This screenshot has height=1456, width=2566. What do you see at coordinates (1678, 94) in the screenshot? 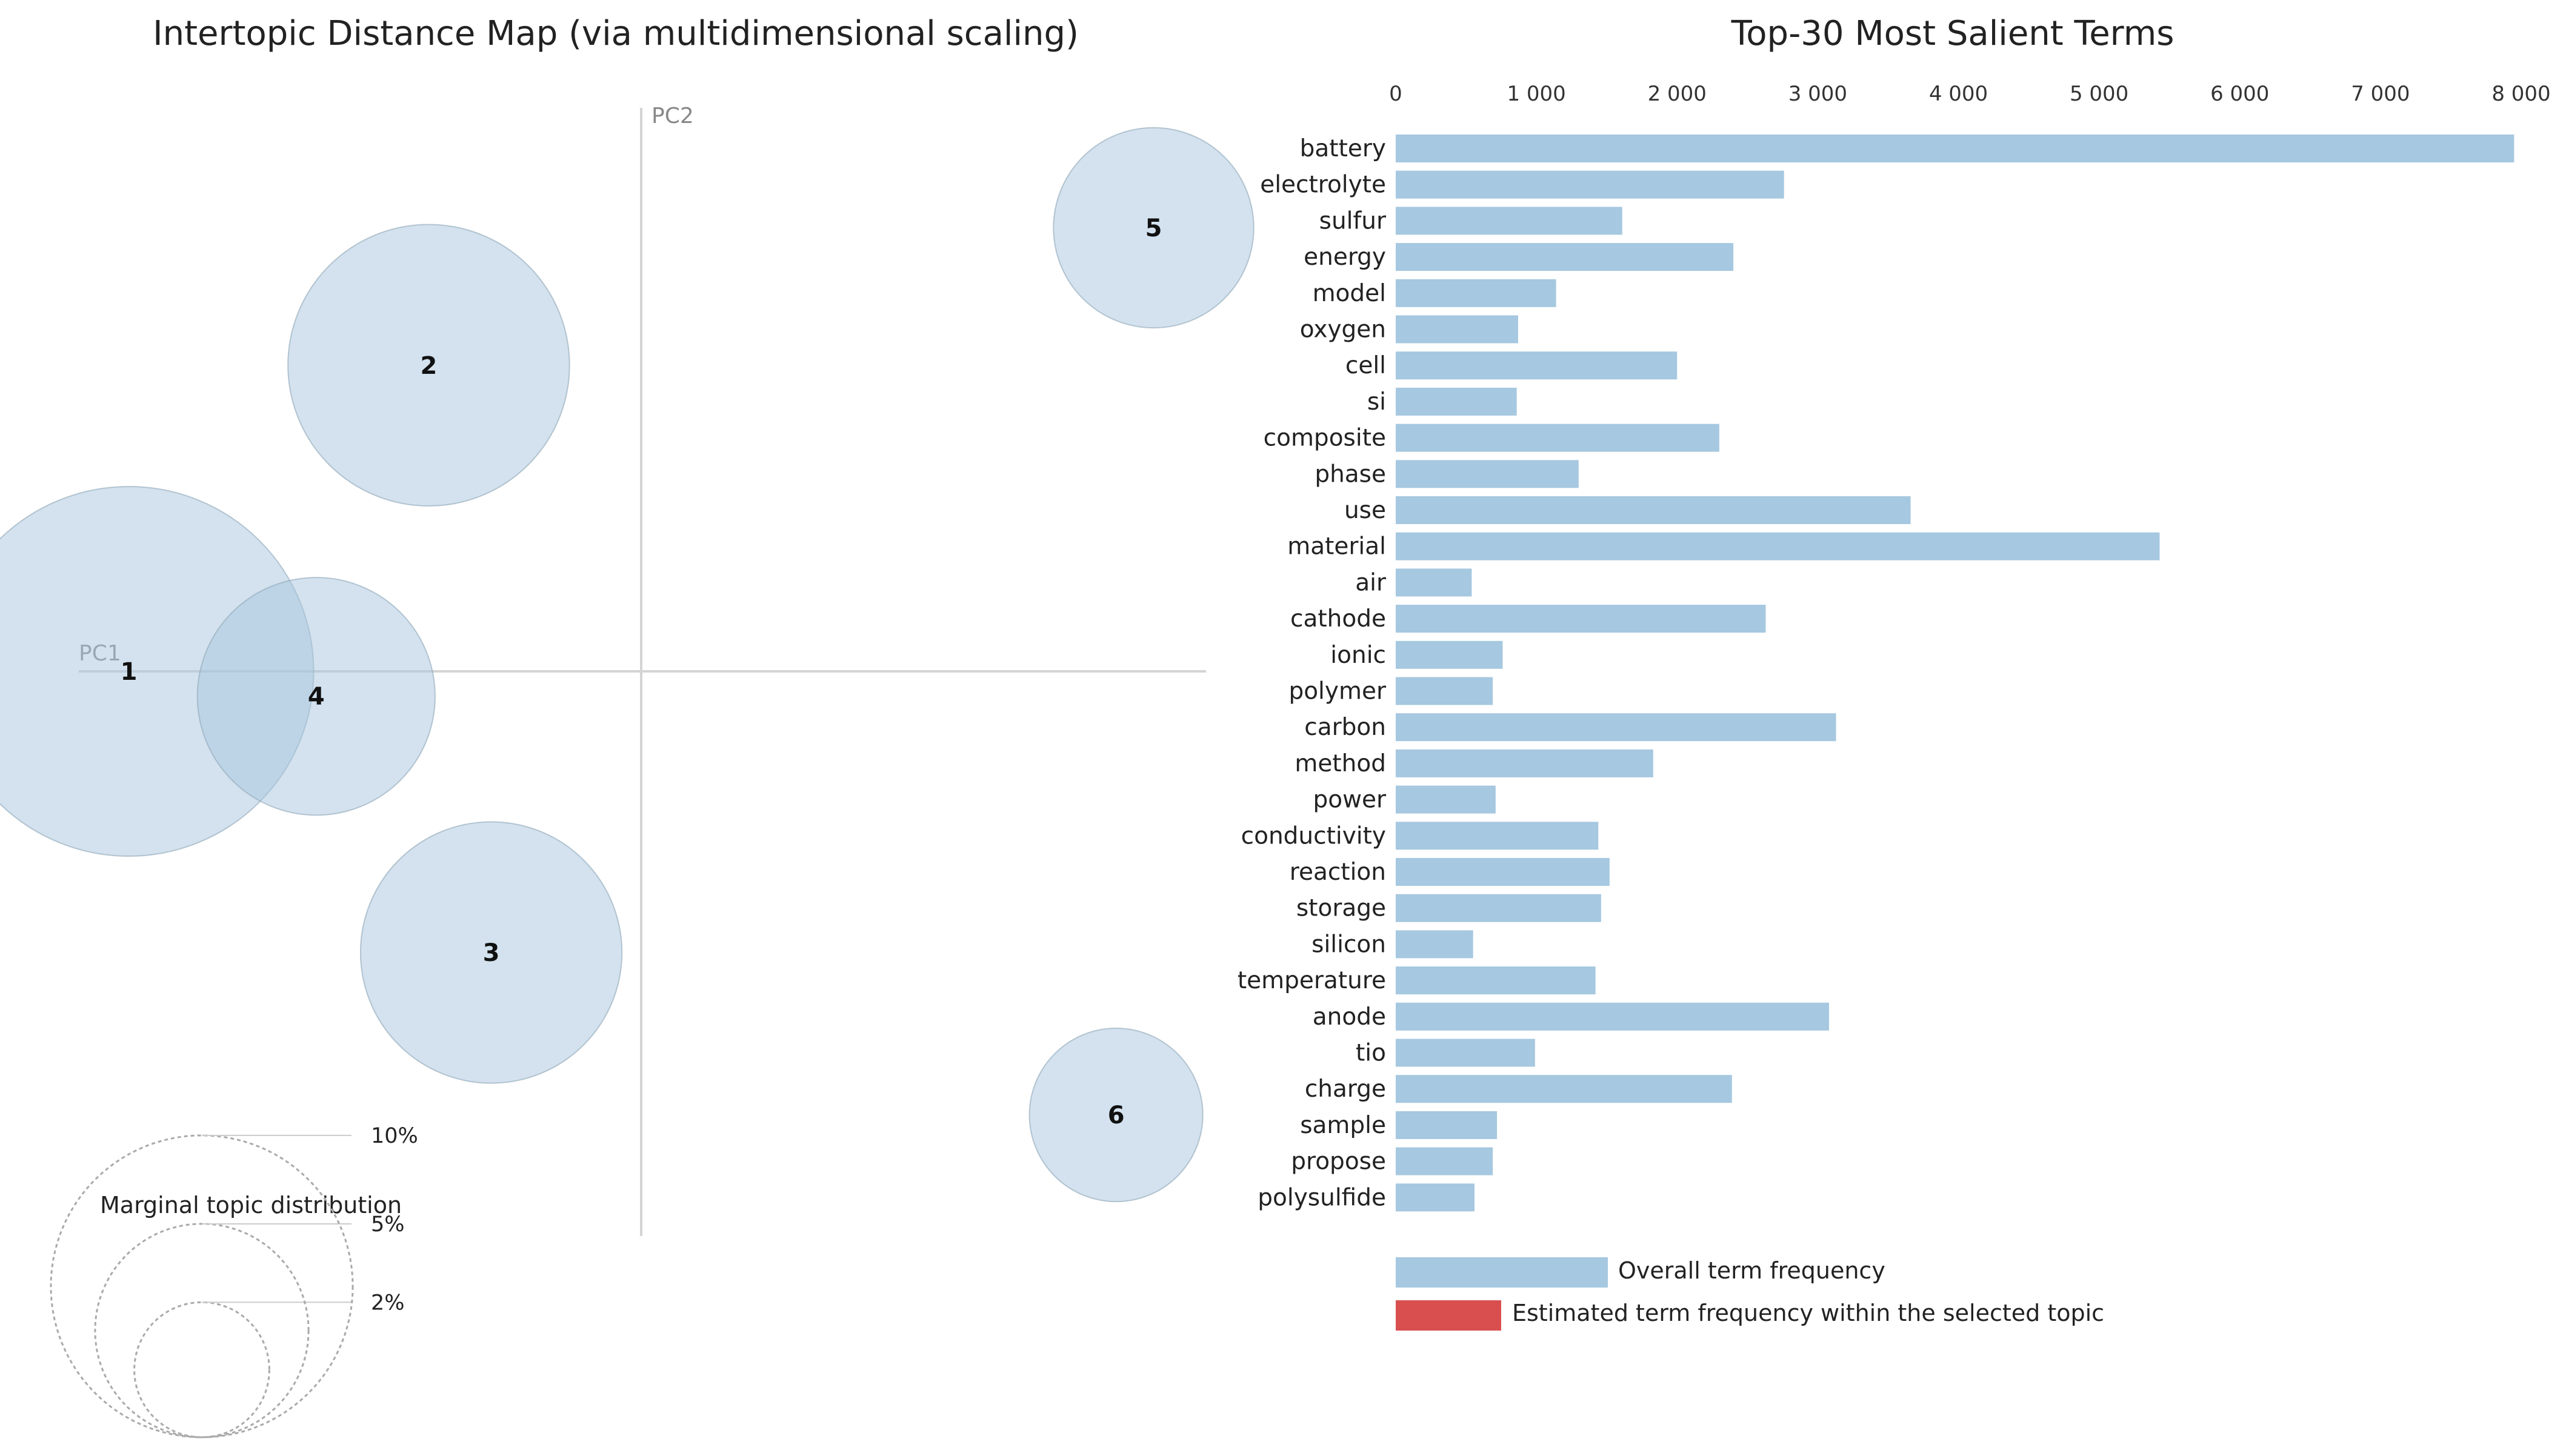
I see `x-tick-label: 2 000` at bounding box center [1678, 94].